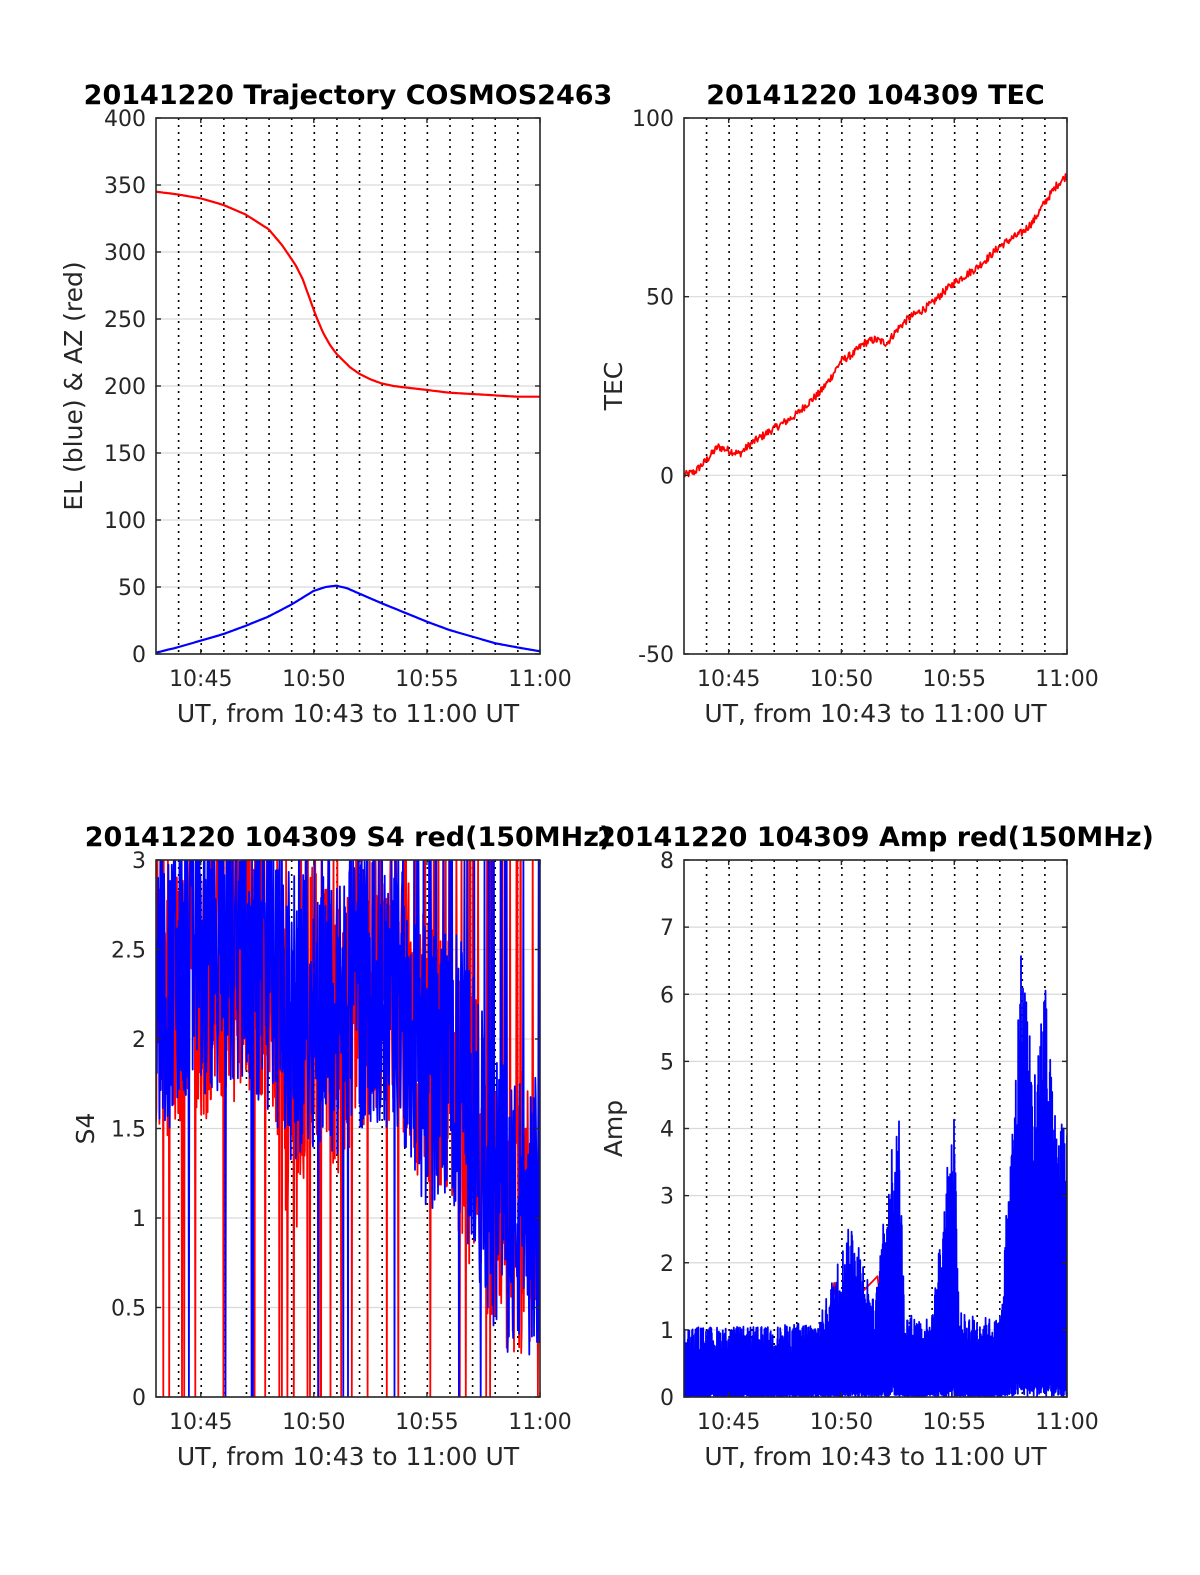 This screenshot has width=1200, height=1575. I want to click on chart-title: 20141220 104309 TEC, so click(875, 95).